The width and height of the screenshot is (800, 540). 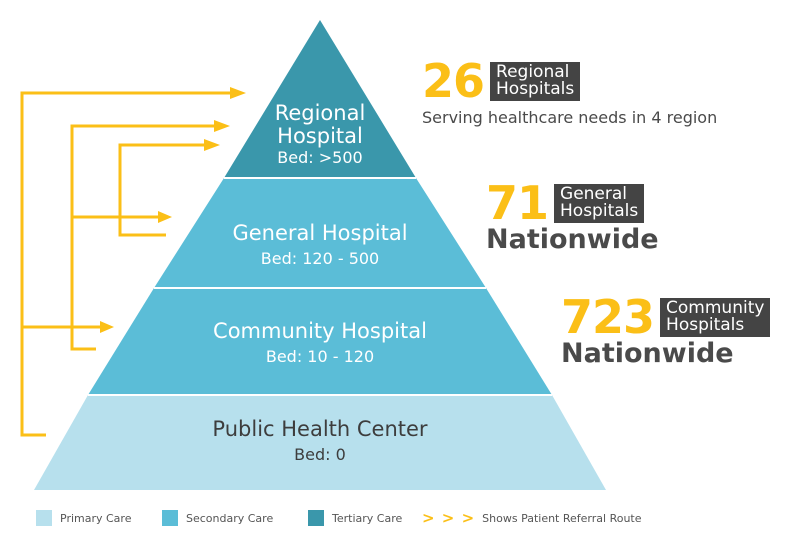 I want to click on stat-community: 723 Community Hospitals Nationwide, so click(x=666, y=329).